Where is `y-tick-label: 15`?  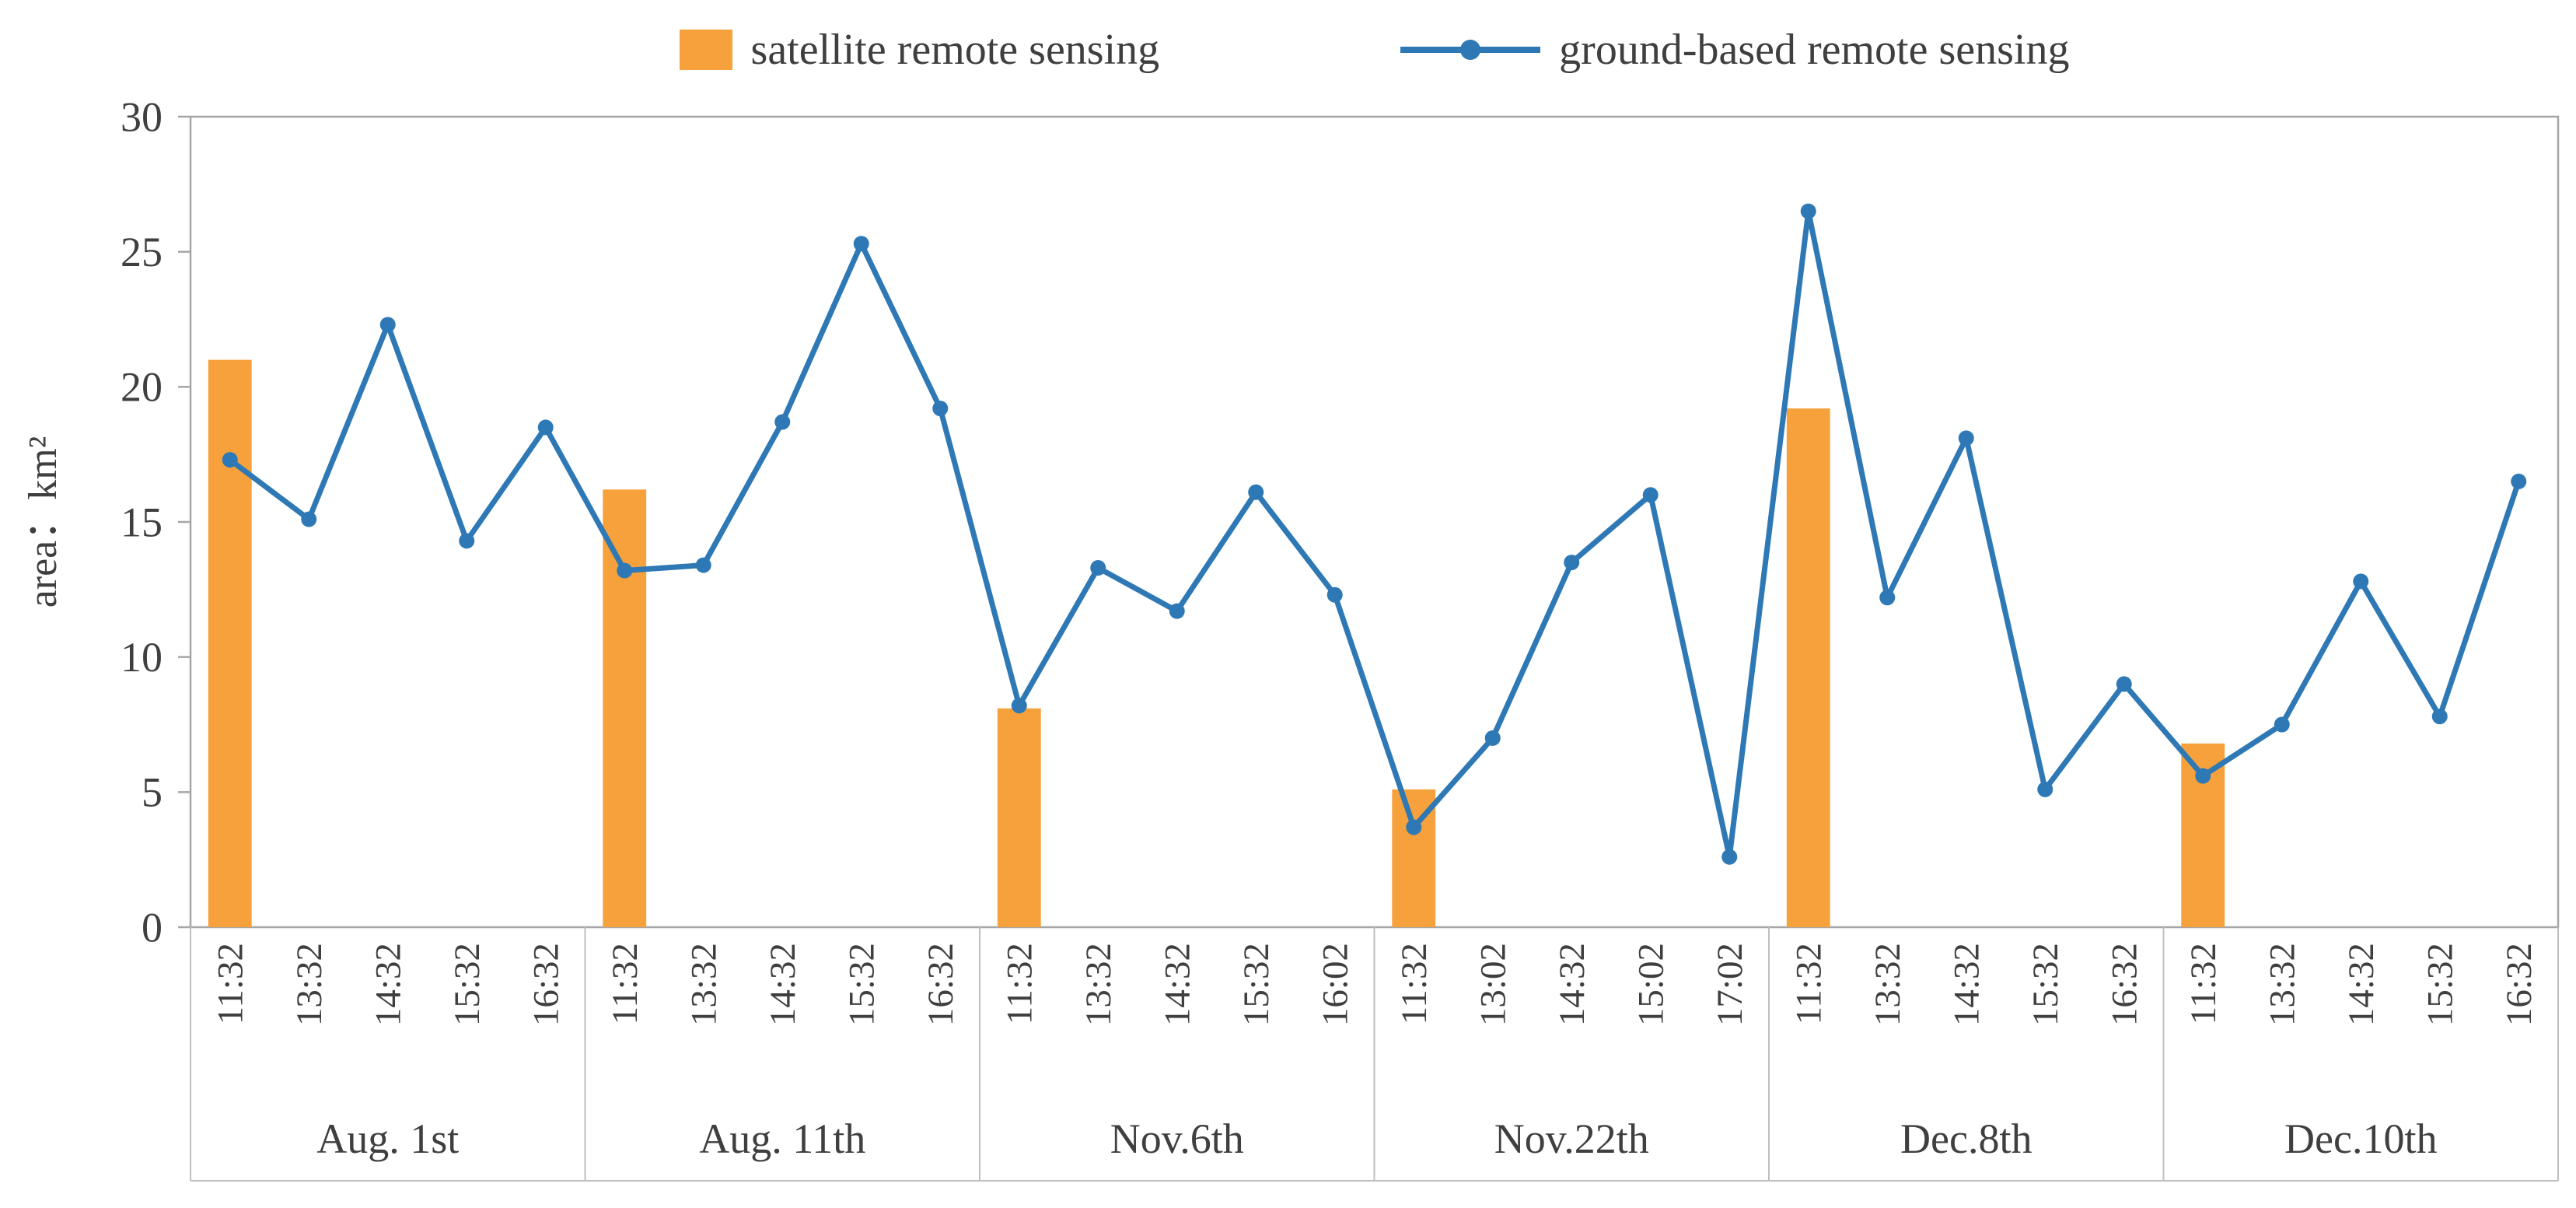 y-tick-label: 15 is located at coordinates (142, 522).